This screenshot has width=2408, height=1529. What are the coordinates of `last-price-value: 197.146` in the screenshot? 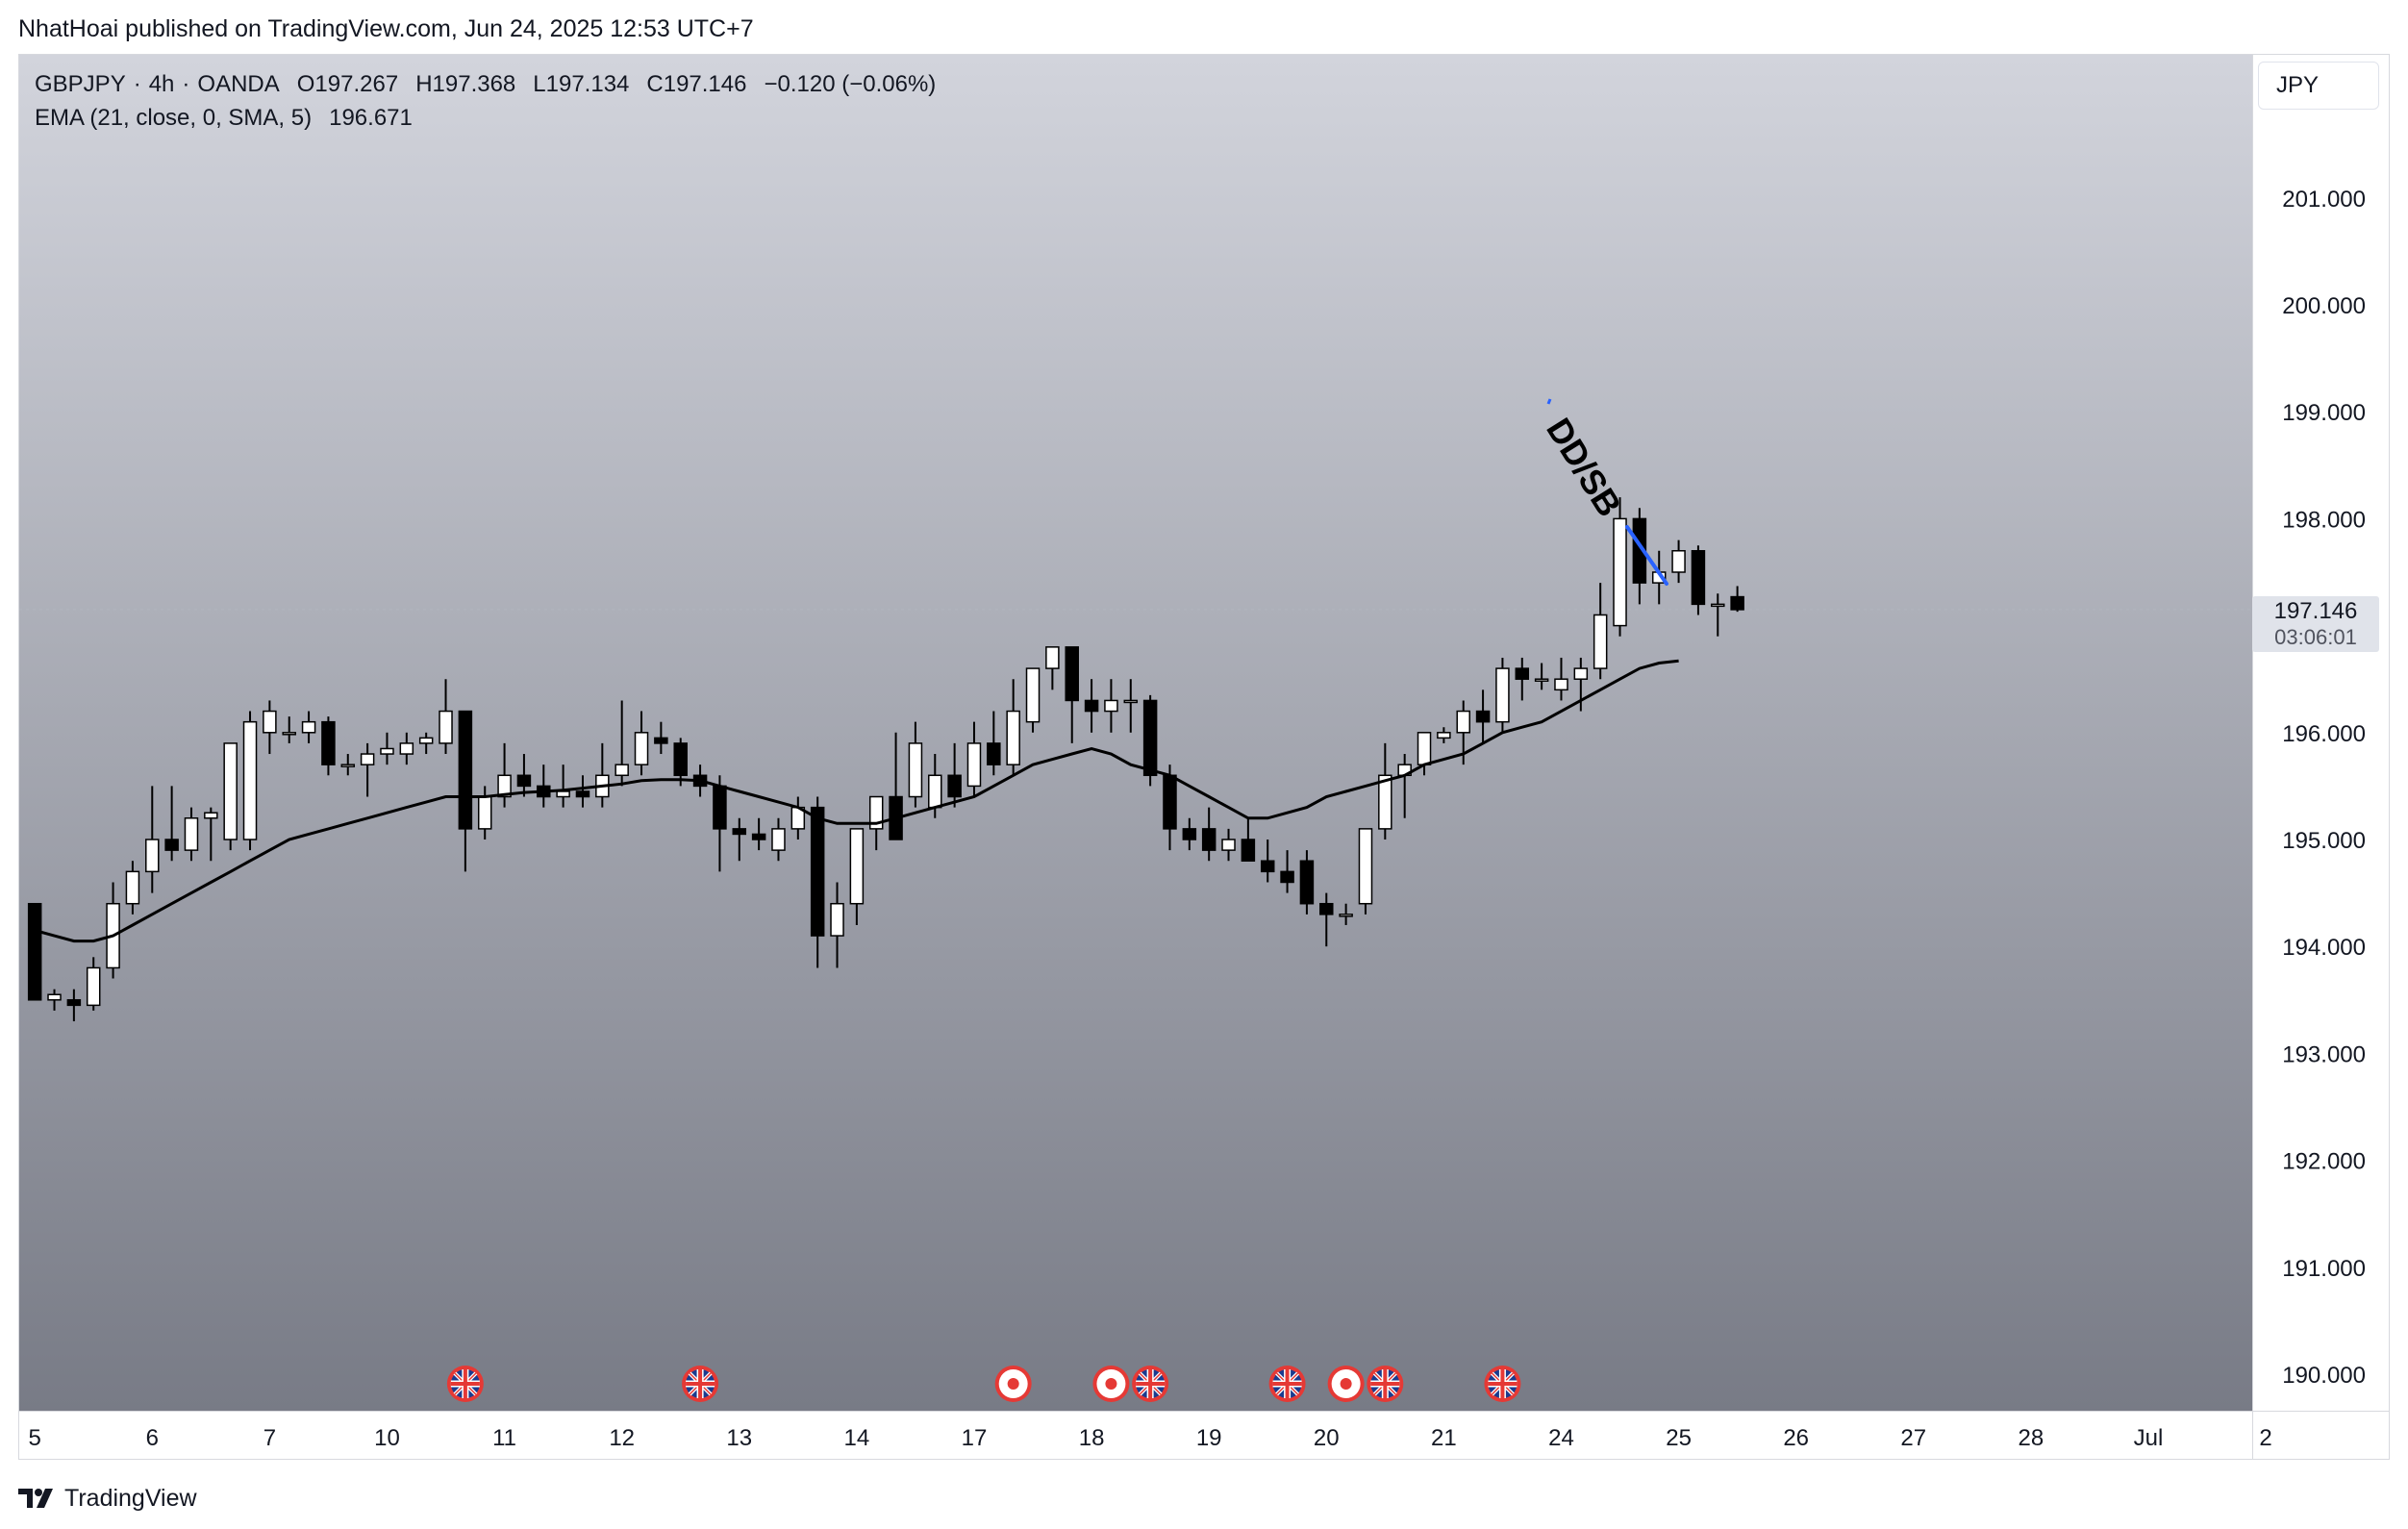 It's located at (2315, 611).